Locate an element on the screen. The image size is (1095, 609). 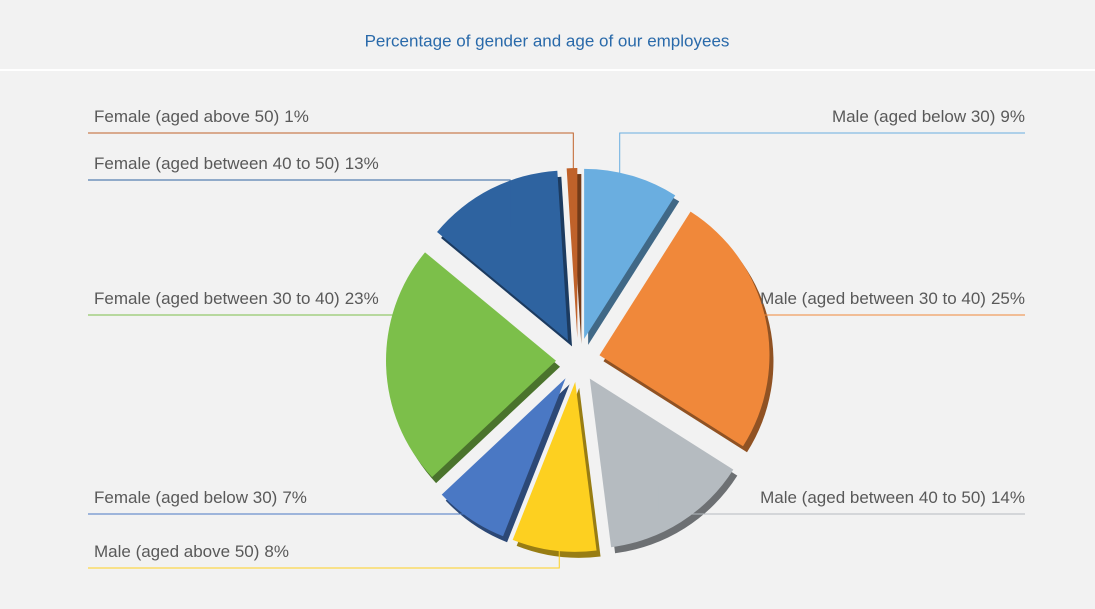
slice-category: Male (aged below 30) is located at coordinates (913, 116).